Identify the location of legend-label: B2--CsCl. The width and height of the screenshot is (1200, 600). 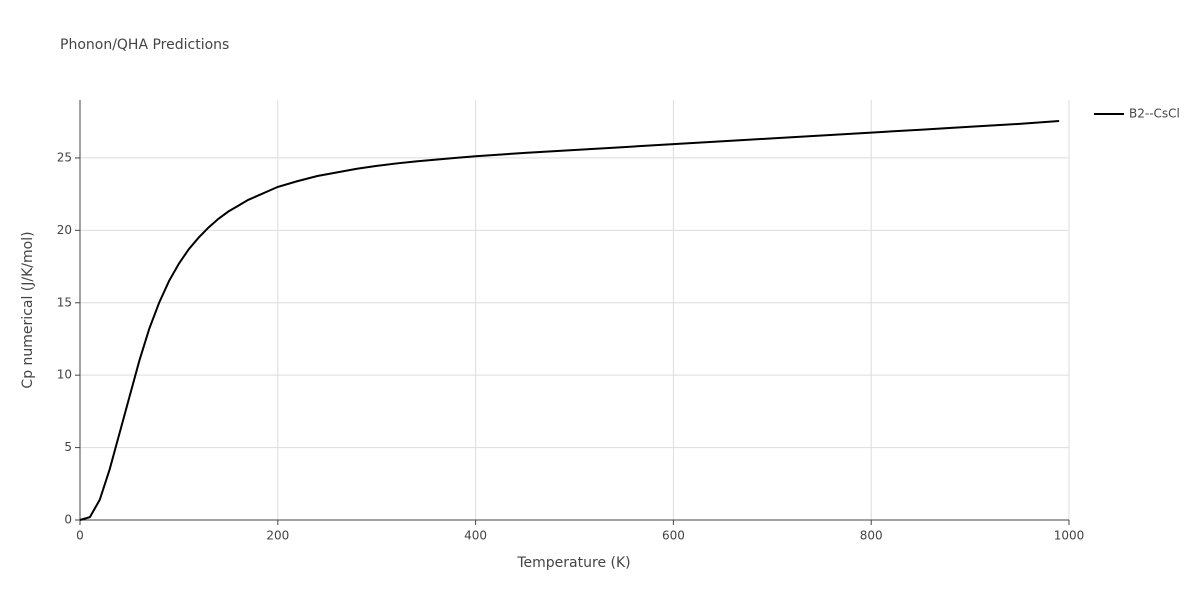
(1154, 114).